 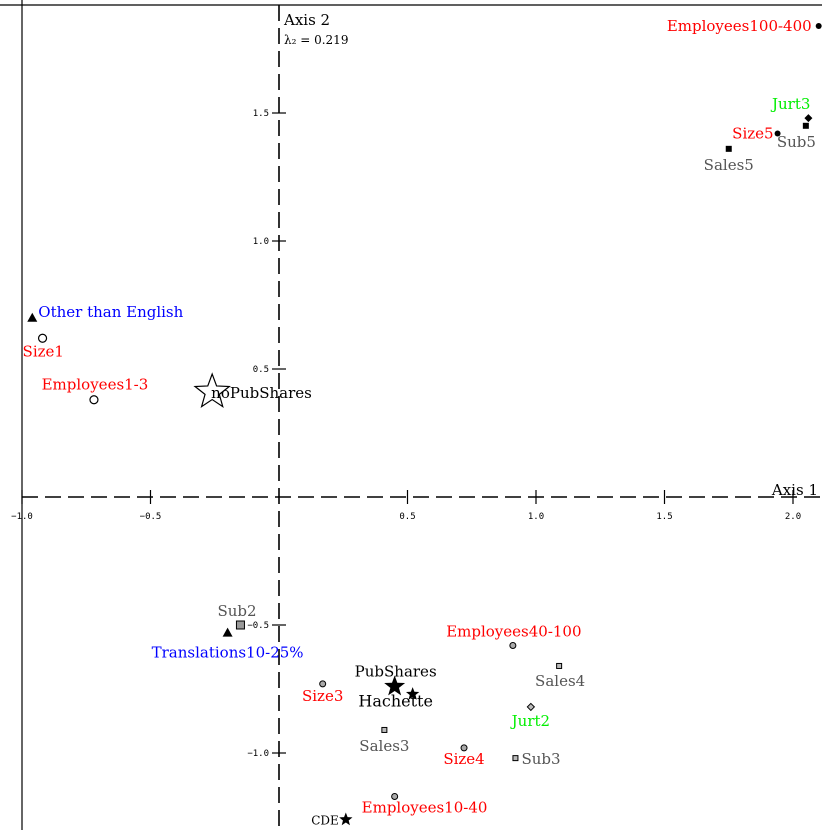 What do you see at coordinates (212, 390) in the screenshot?
I see `marker-nopubshares` at bounding box center [212, 390].